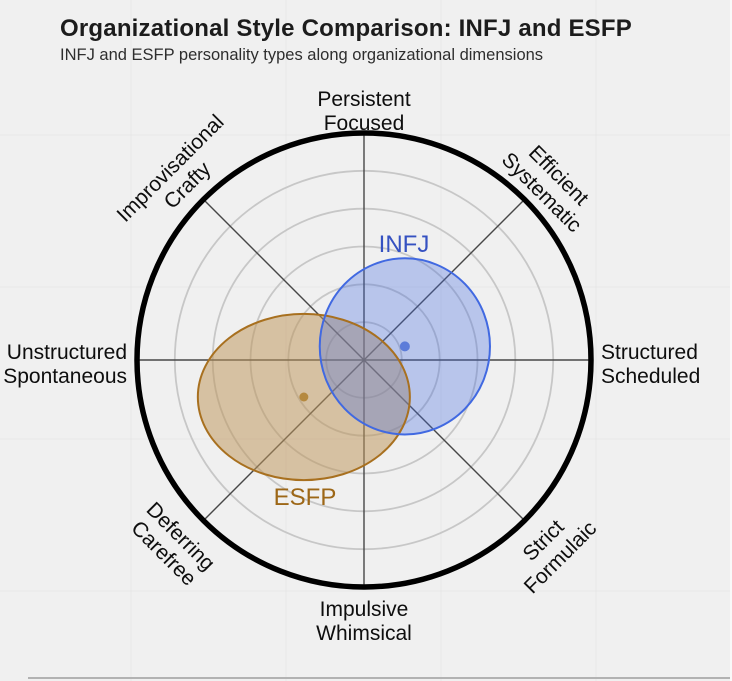  What do you see at coordinates (67, 352) in the screenshot?
I see `axis-label-left-line1: Unstructured` at bounding box center [67, 352].